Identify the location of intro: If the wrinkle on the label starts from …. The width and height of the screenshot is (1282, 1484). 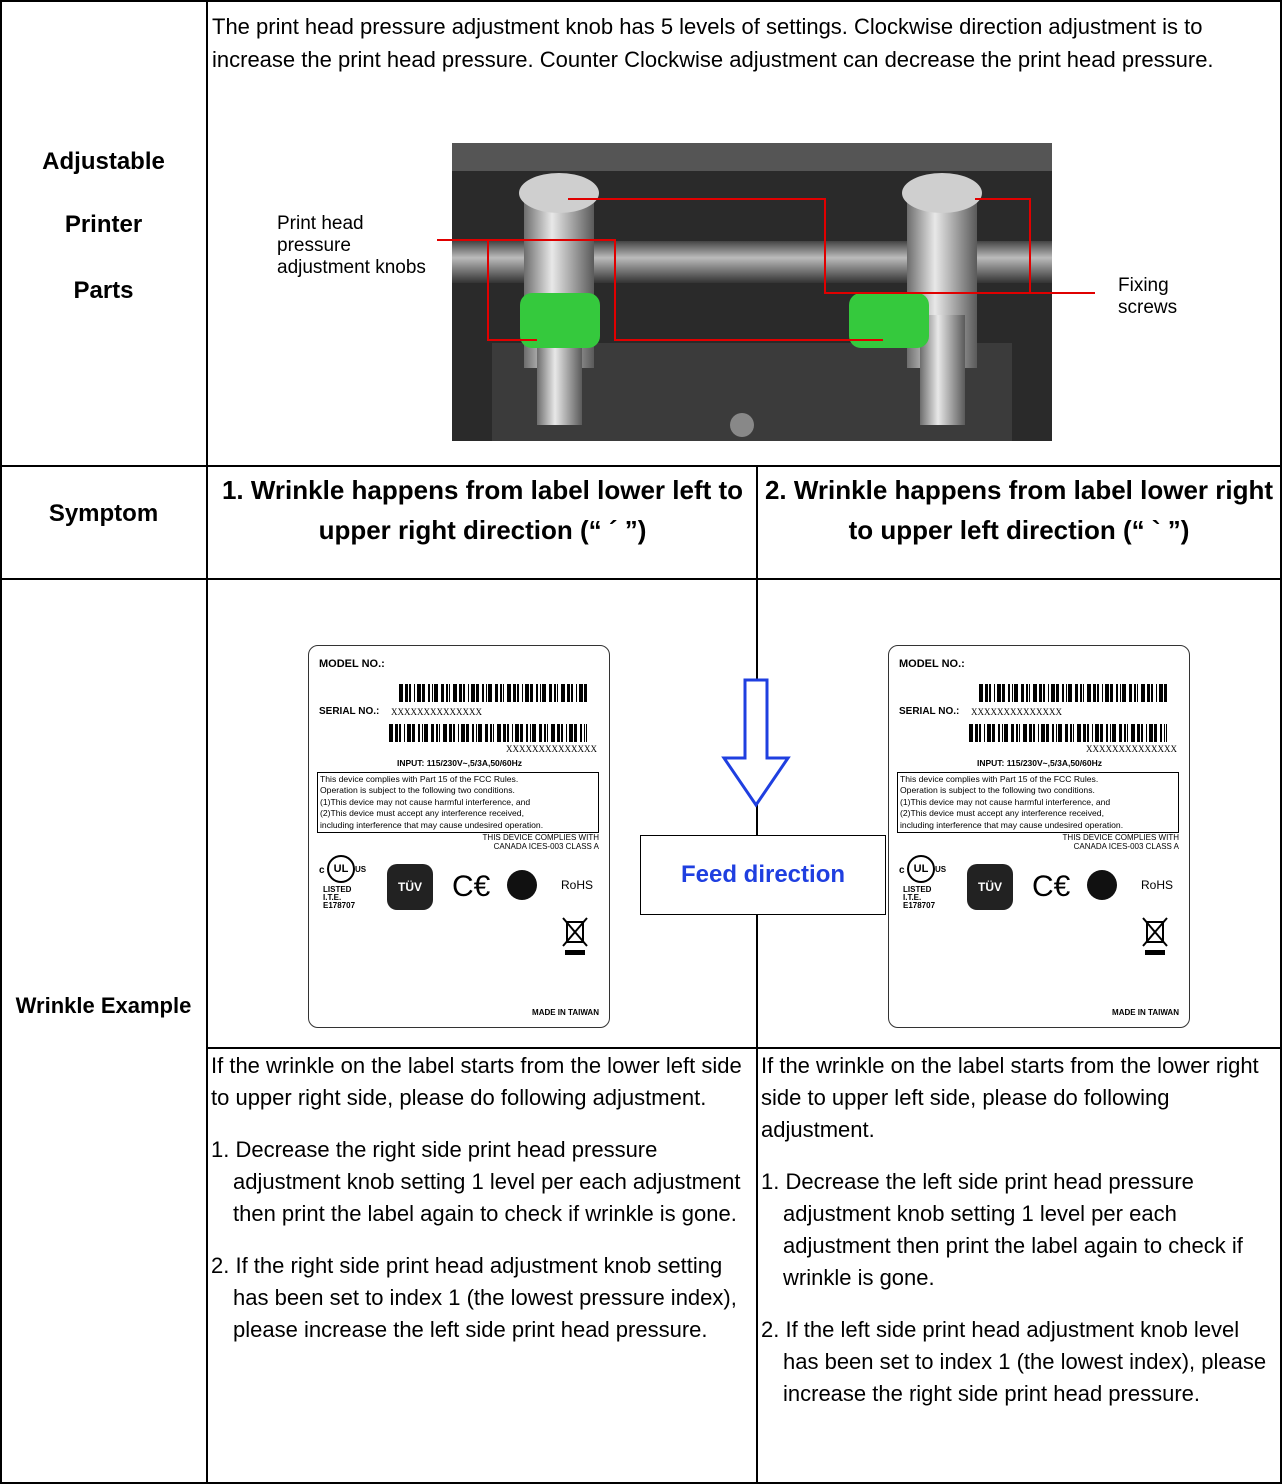
(476, 1081).